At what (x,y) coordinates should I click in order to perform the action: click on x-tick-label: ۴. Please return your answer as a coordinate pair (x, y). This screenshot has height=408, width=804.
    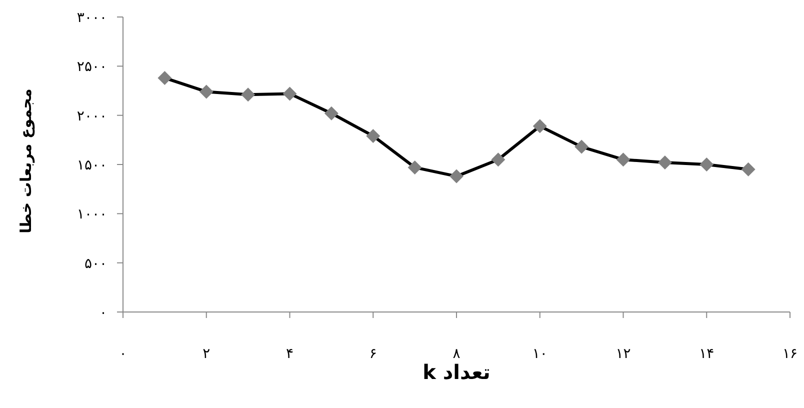
    Looking at the image, I should click on (290, 354).